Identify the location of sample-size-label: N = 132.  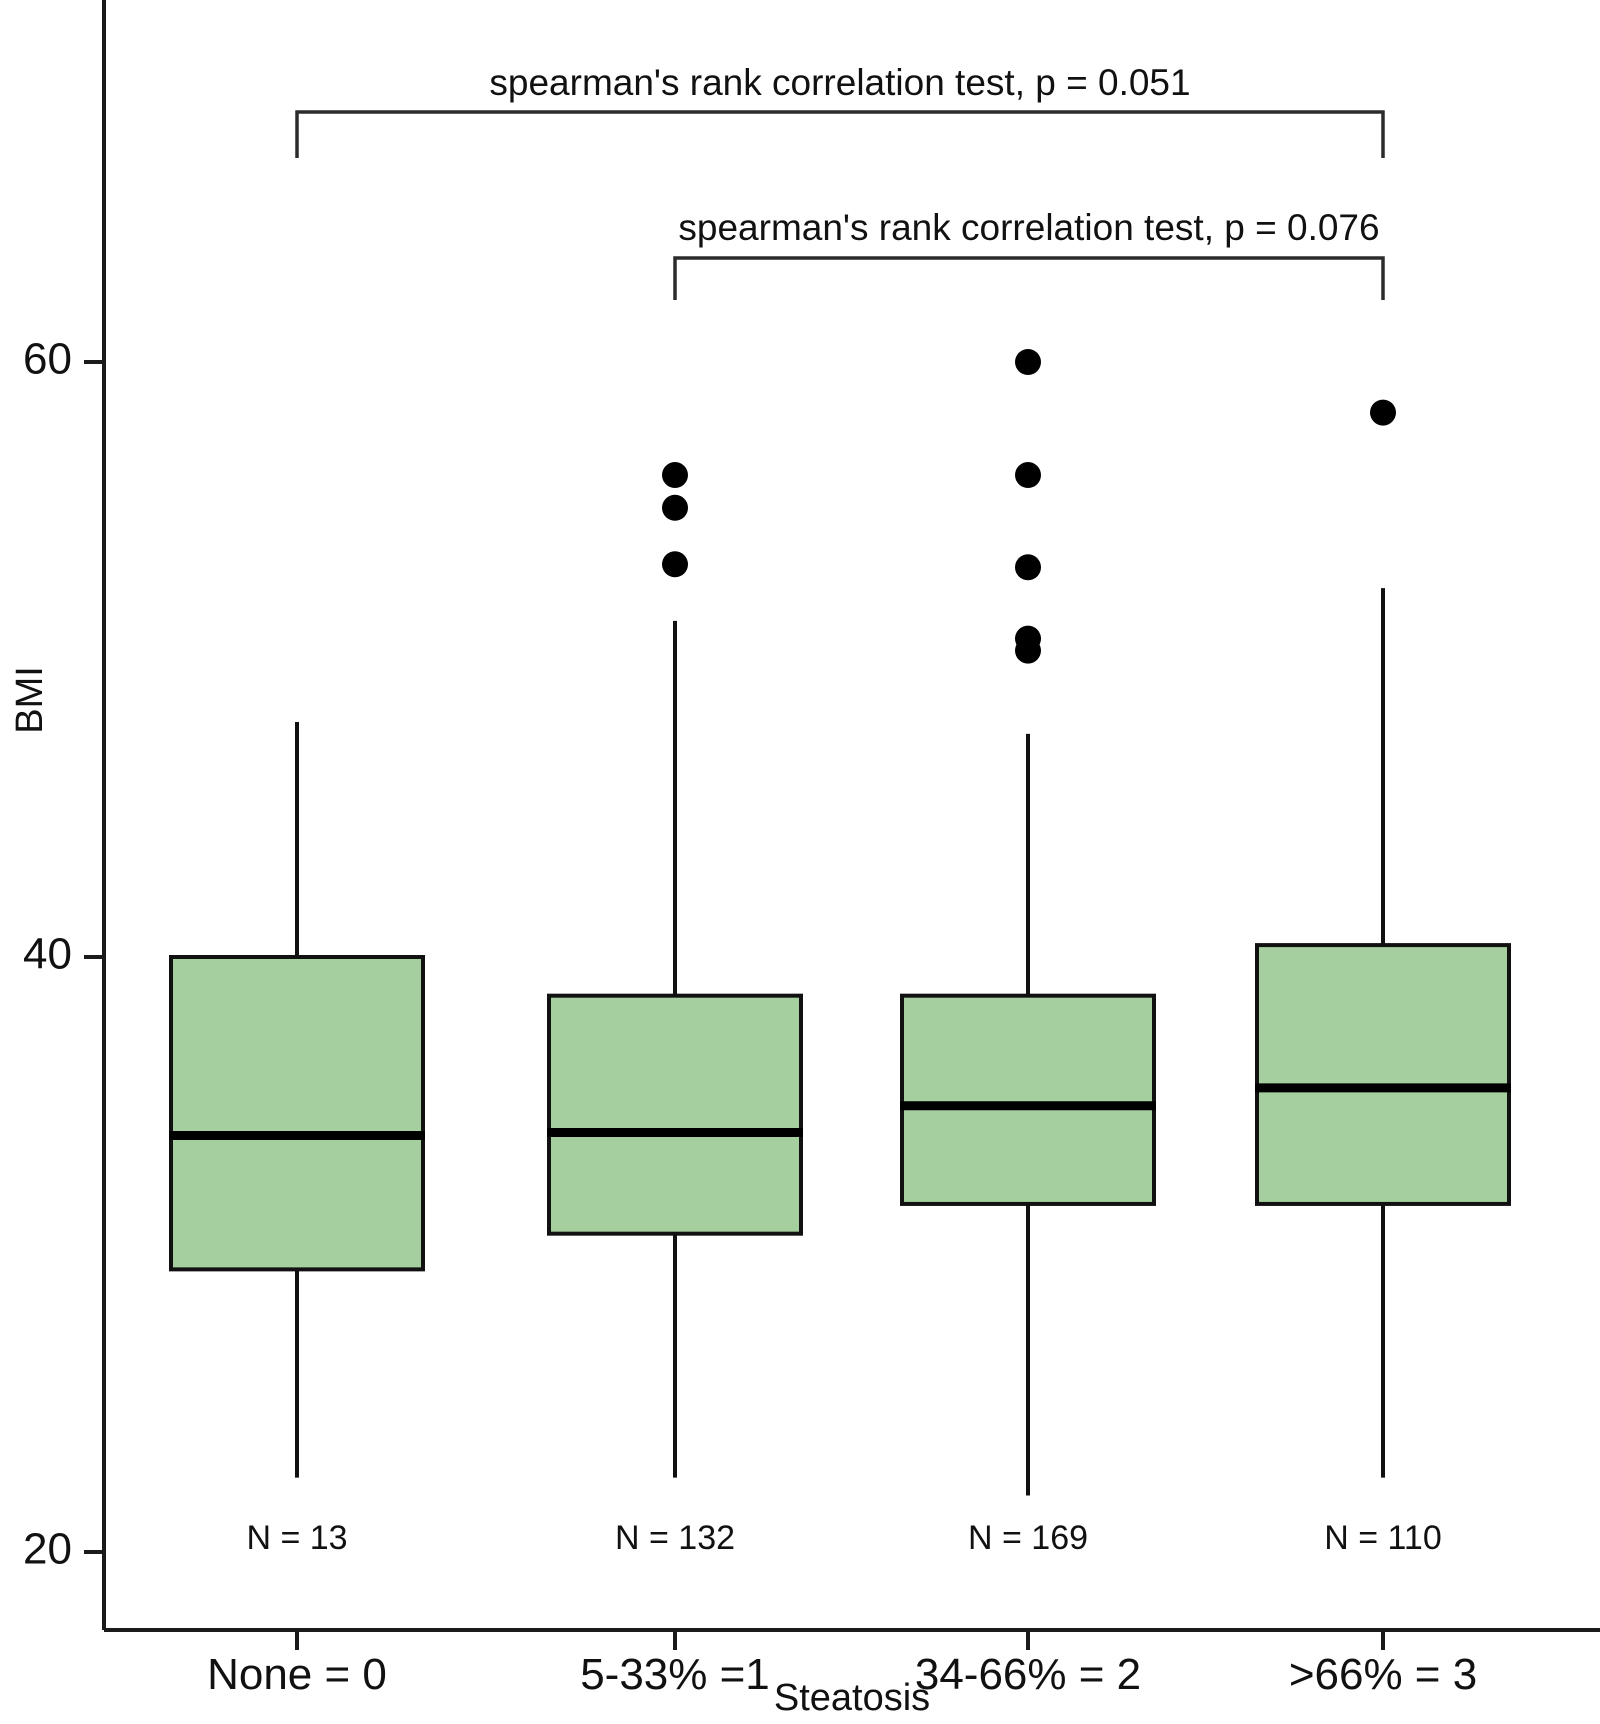
(675, 1538).